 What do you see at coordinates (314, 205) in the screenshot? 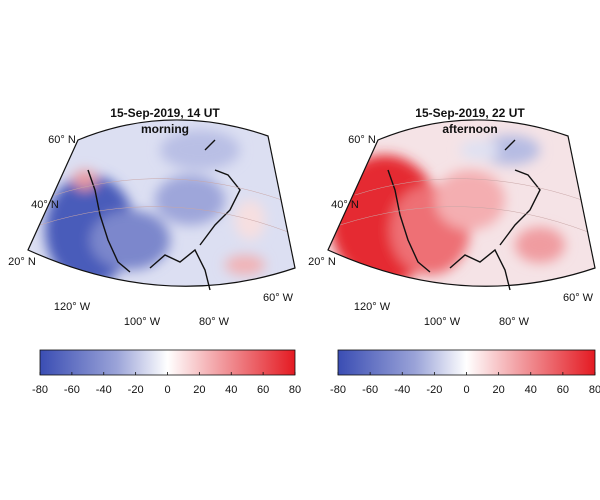
I see `graticule` at bounding box center [314, 205].